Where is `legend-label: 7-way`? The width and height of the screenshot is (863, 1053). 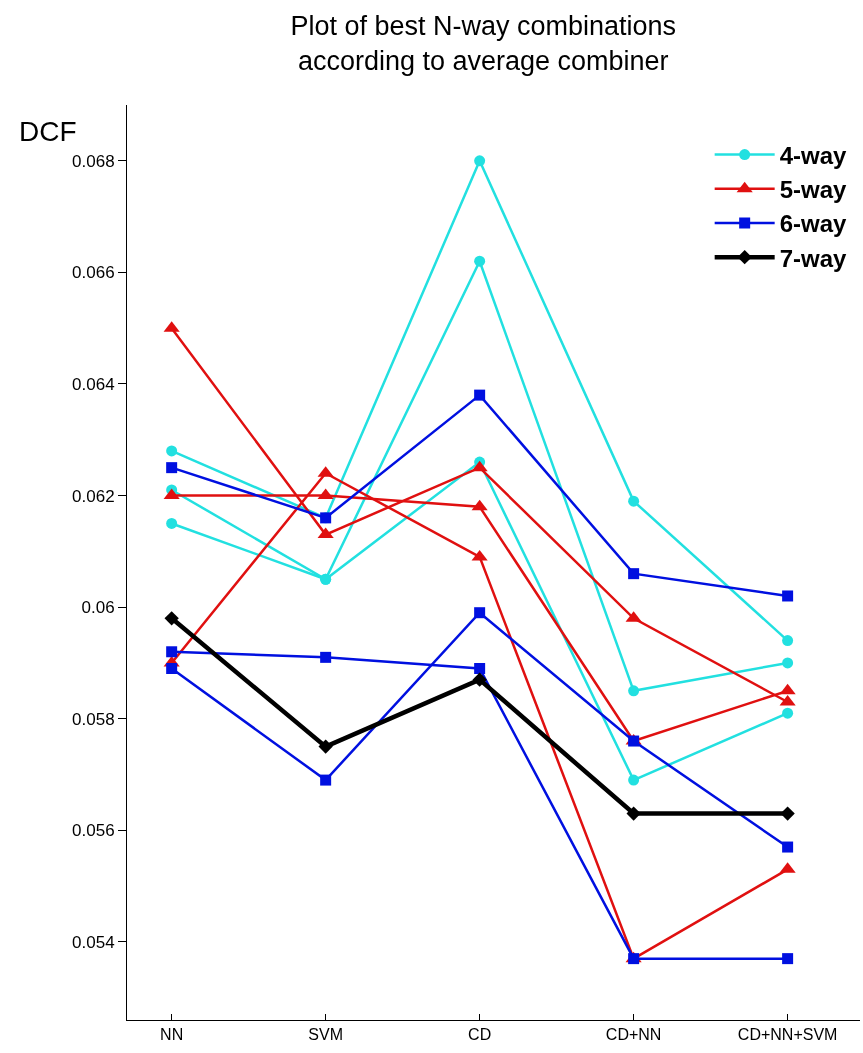 legend-label: 7-way is located at coordinates (813, 258).